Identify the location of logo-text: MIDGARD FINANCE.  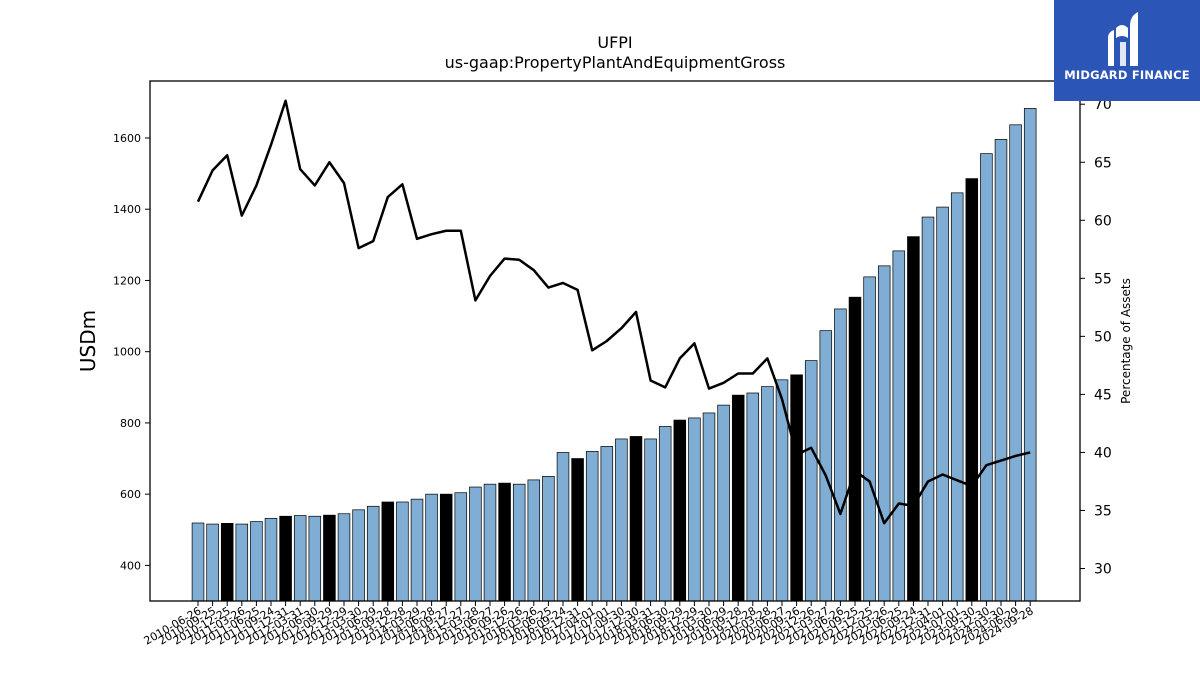
(1127, 75).